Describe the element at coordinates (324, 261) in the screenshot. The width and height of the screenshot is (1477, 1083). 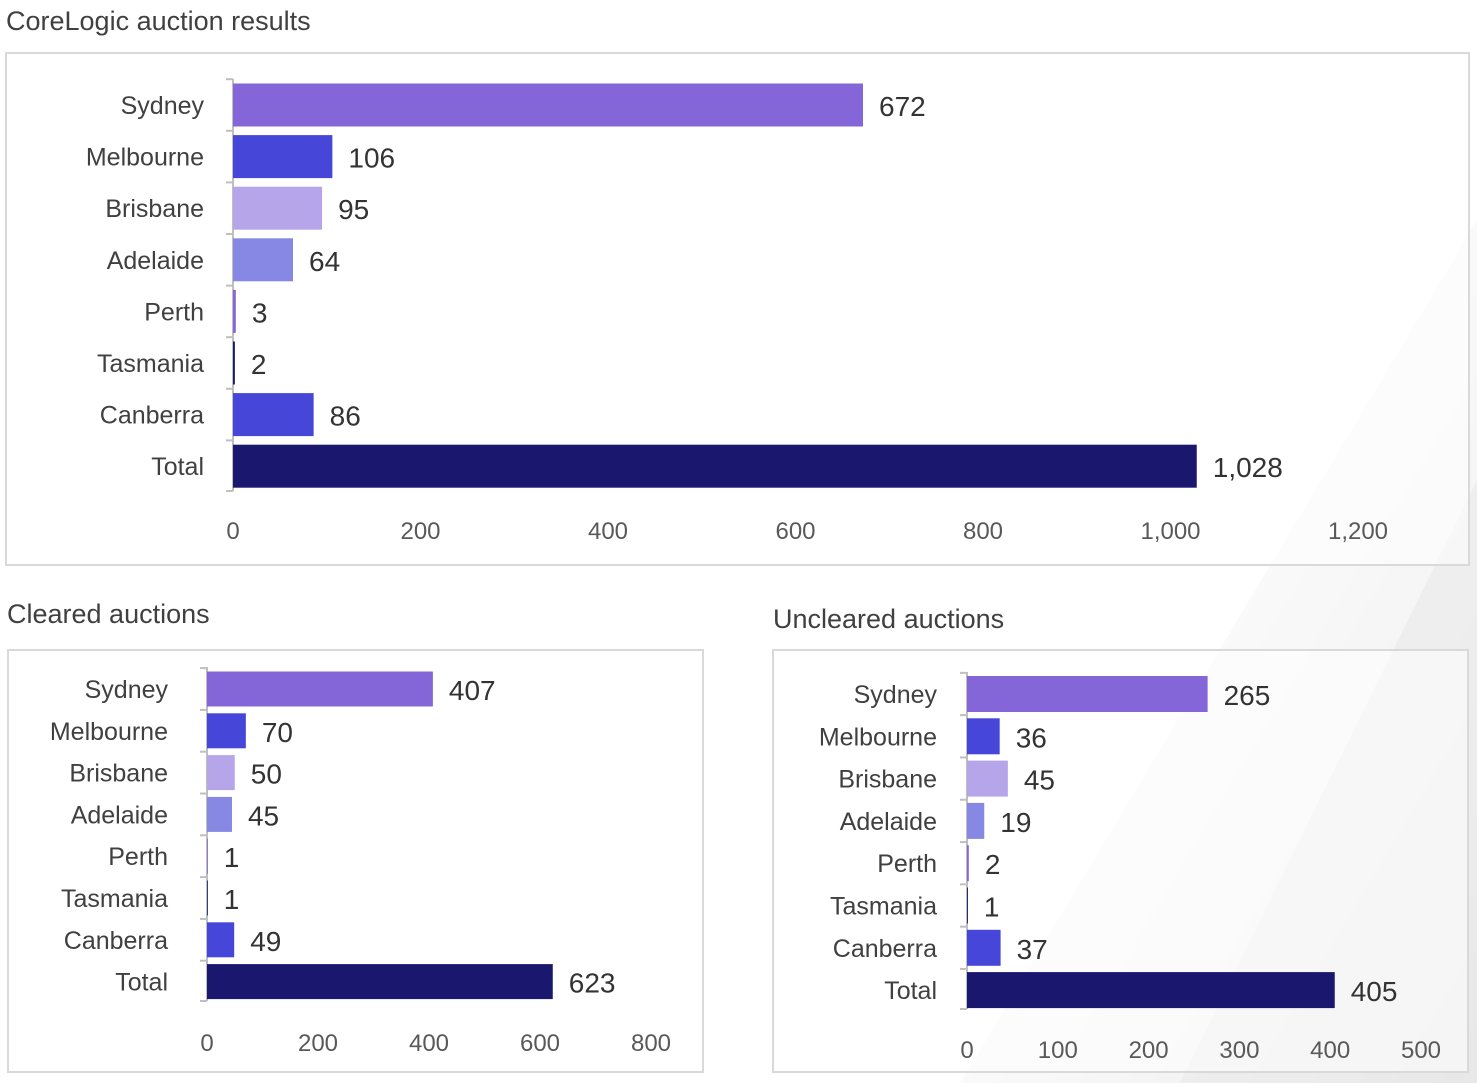
I see `data-label: 64` at that location.